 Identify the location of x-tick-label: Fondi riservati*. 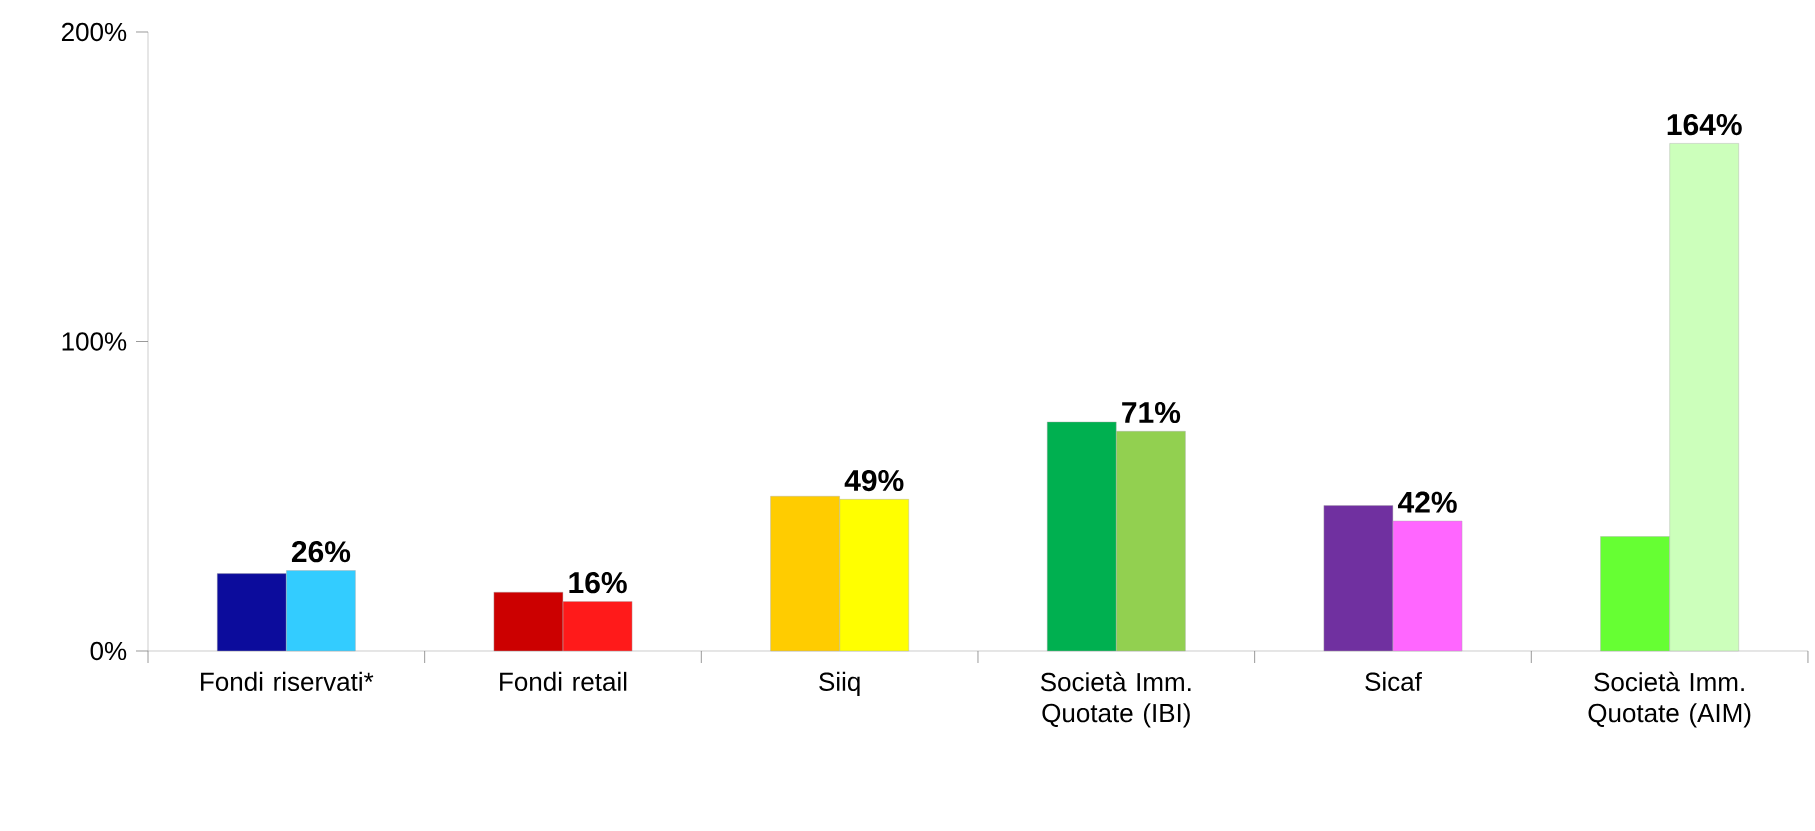
(287, 681).